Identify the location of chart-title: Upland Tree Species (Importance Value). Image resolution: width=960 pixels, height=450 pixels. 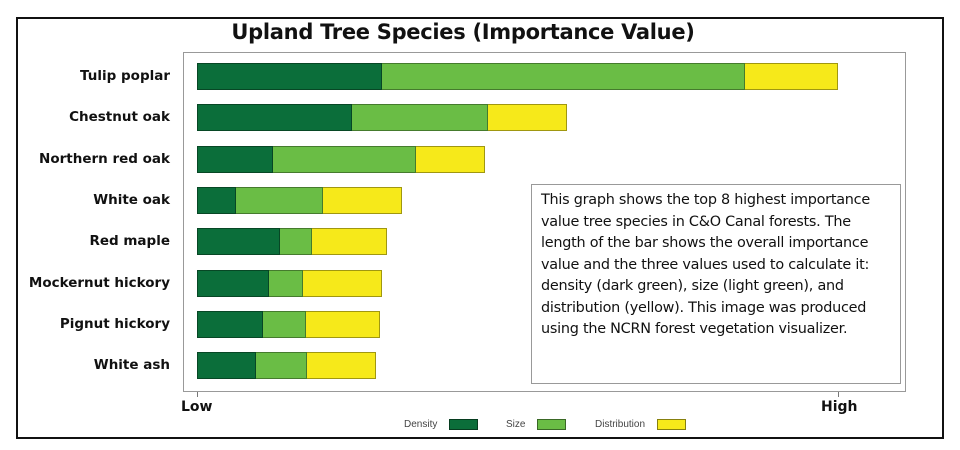
(480, 32).